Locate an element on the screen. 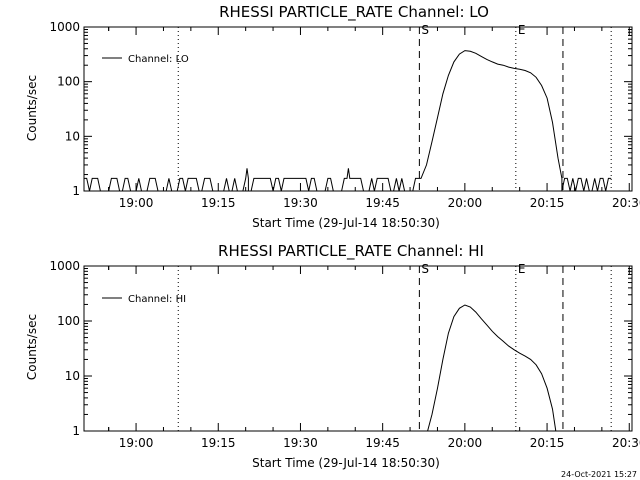 The width and height of the screenshot is (640, 480). chart-title-lo: RHESSI PARTICLE_RATE Channel: LO is located at coordinates (354, 12).